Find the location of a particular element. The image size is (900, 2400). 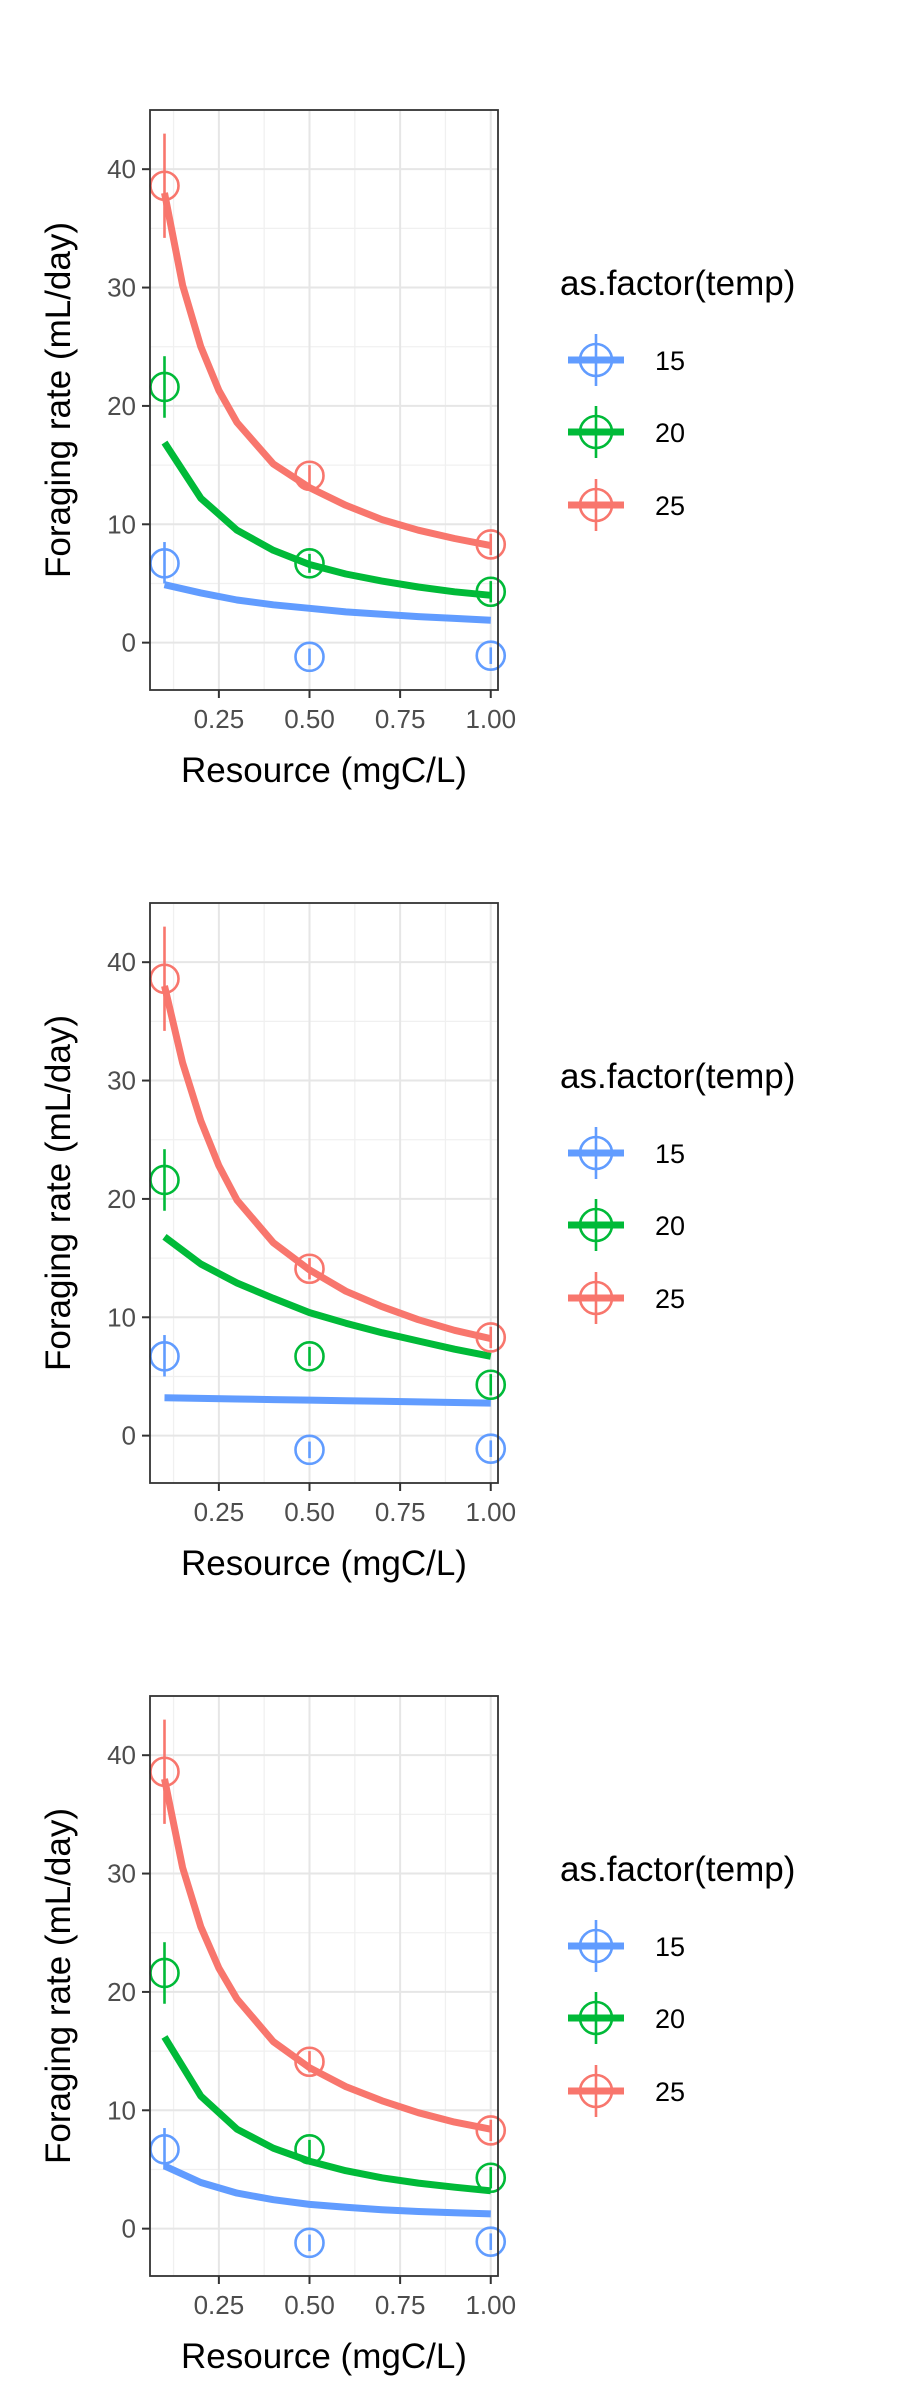

legend-item-2-0: 15 is located at coordinates (626, 1153).